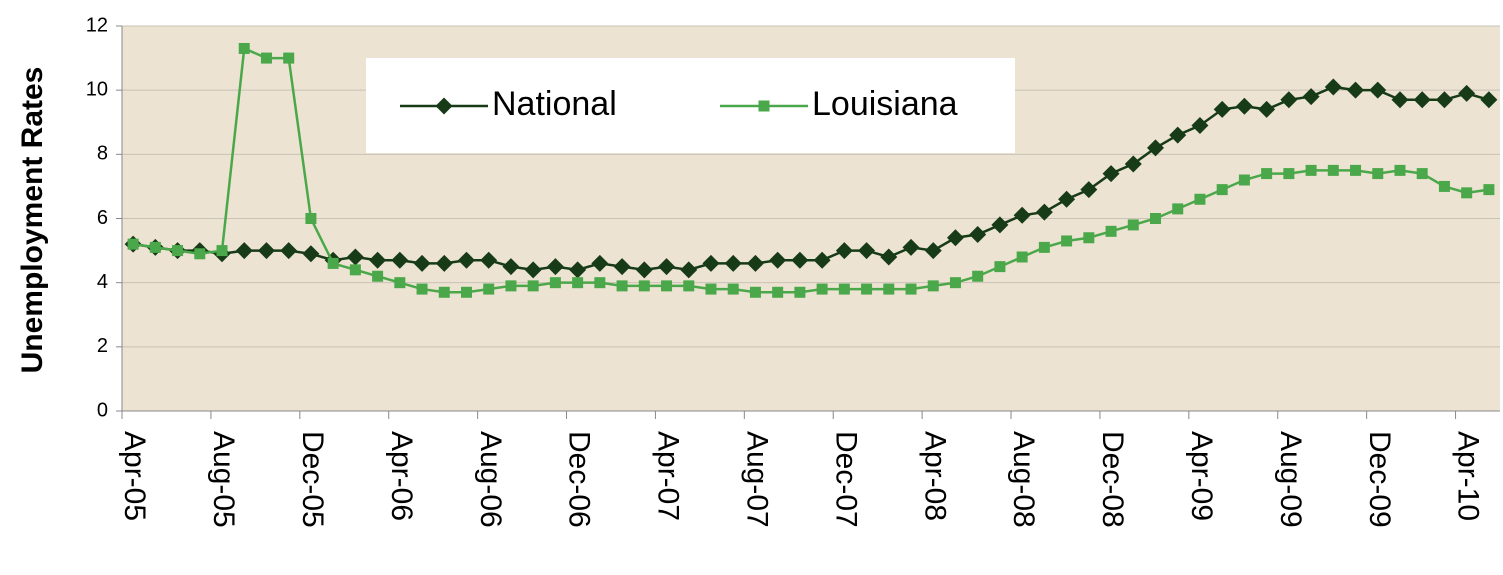 This screenshot has height=575, width=1503. What do you see at coordinates (1379, 479) in the screenshot?
I see `x-tick-label: Dec-09` at bounding box center [1379, 479].